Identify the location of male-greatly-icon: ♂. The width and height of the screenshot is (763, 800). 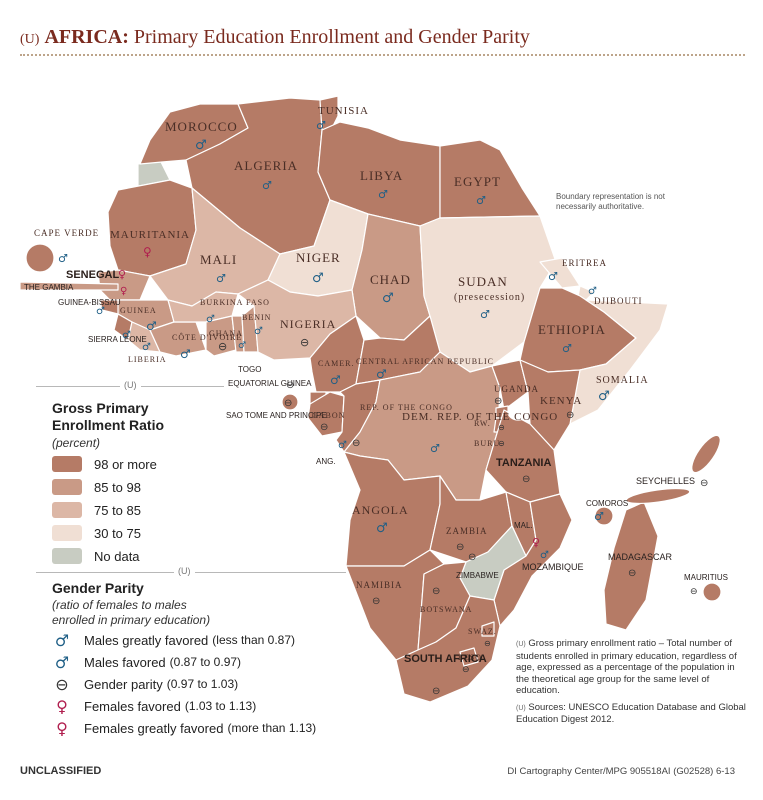
(62, 640).